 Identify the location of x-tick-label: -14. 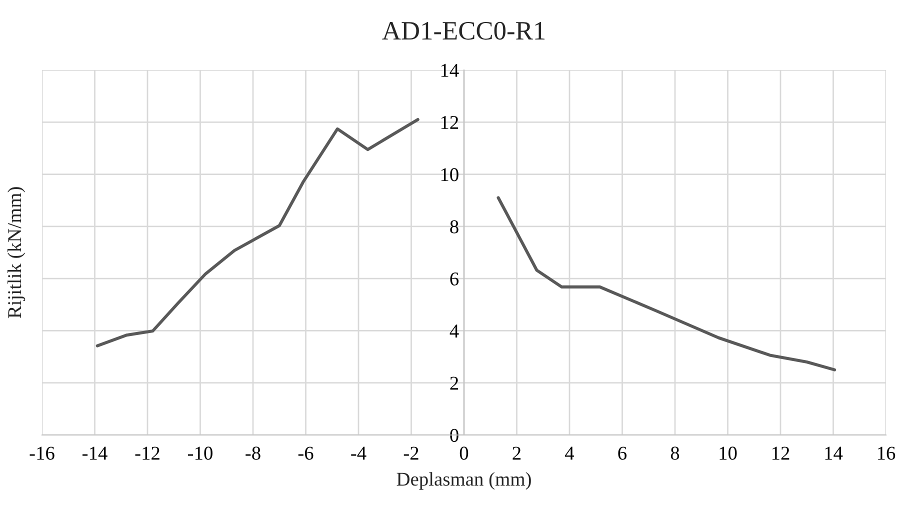
(95, 453).